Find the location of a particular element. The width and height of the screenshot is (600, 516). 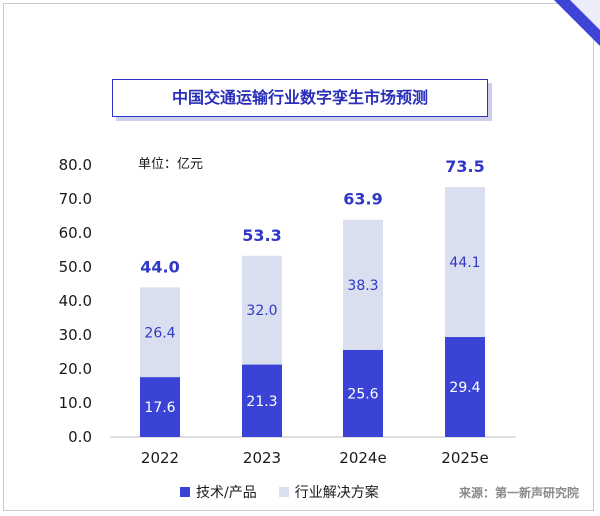

bar-solution-2023 is located at coordinates (262, 310).